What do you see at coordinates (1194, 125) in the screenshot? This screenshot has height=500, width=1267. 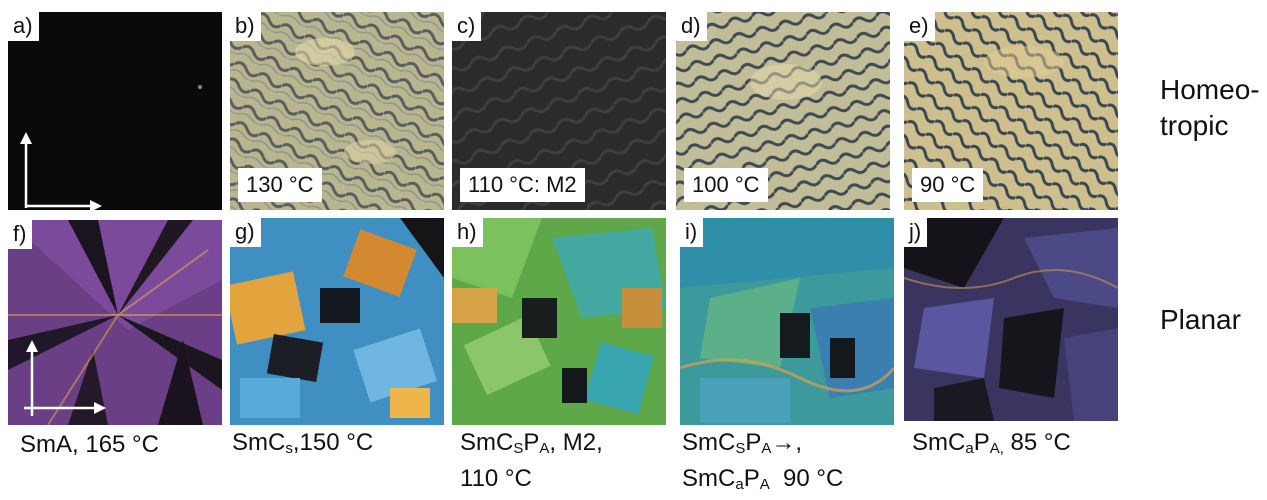 I see `row-label-line: tropic` at bounding box center [1194, 125].